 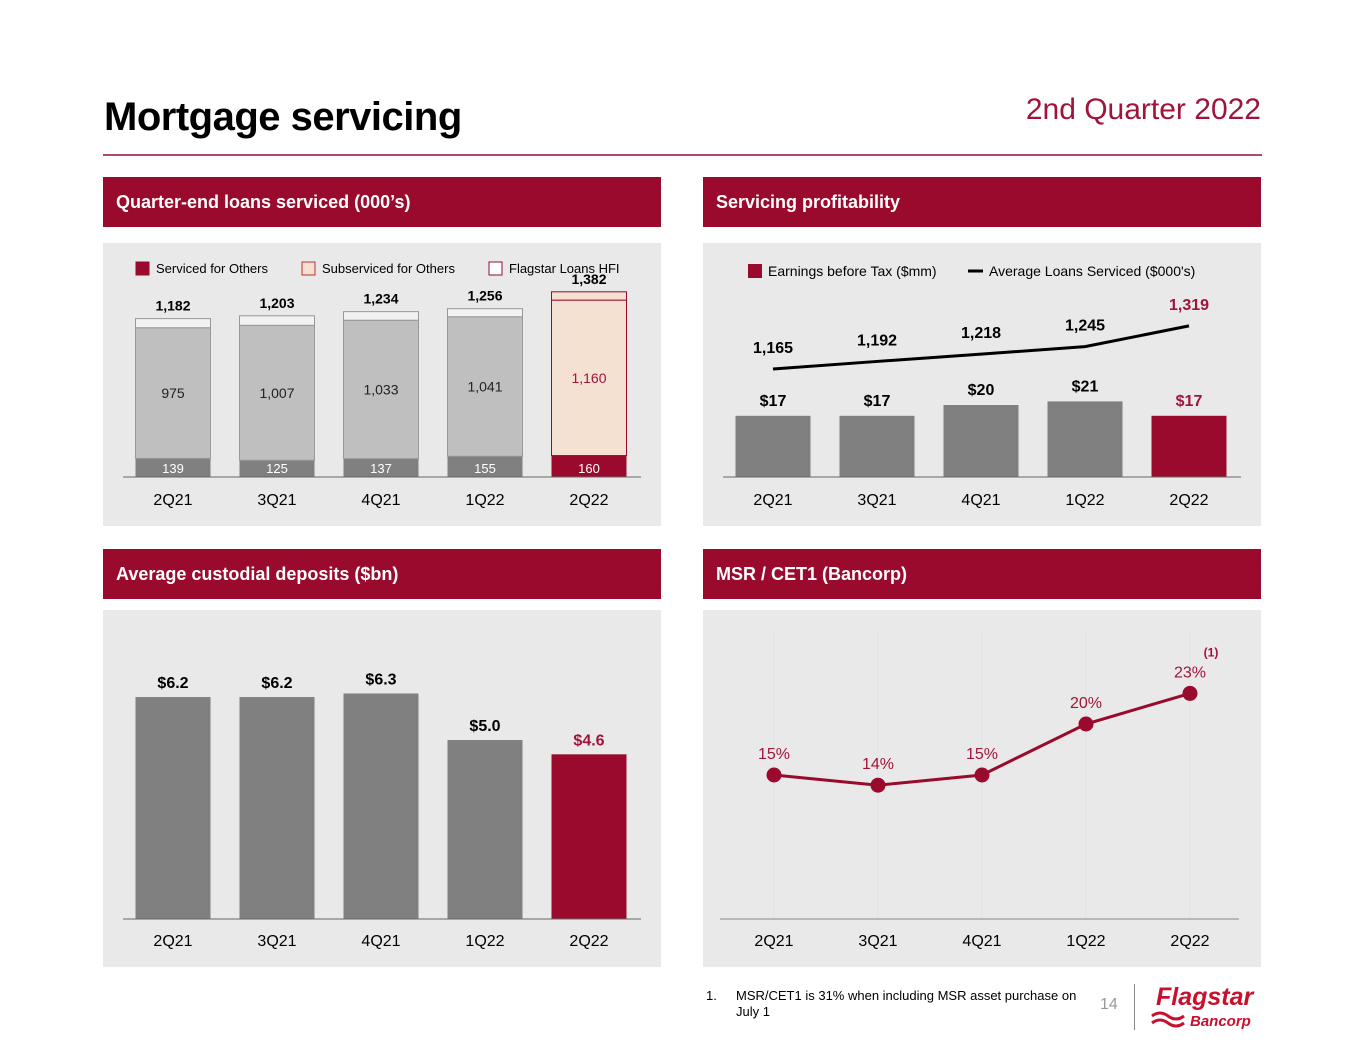 What do you see at coordinates (878, 764) in the screenshot?
I see `point-value-label: 14%` at bounding box center [878, 764].